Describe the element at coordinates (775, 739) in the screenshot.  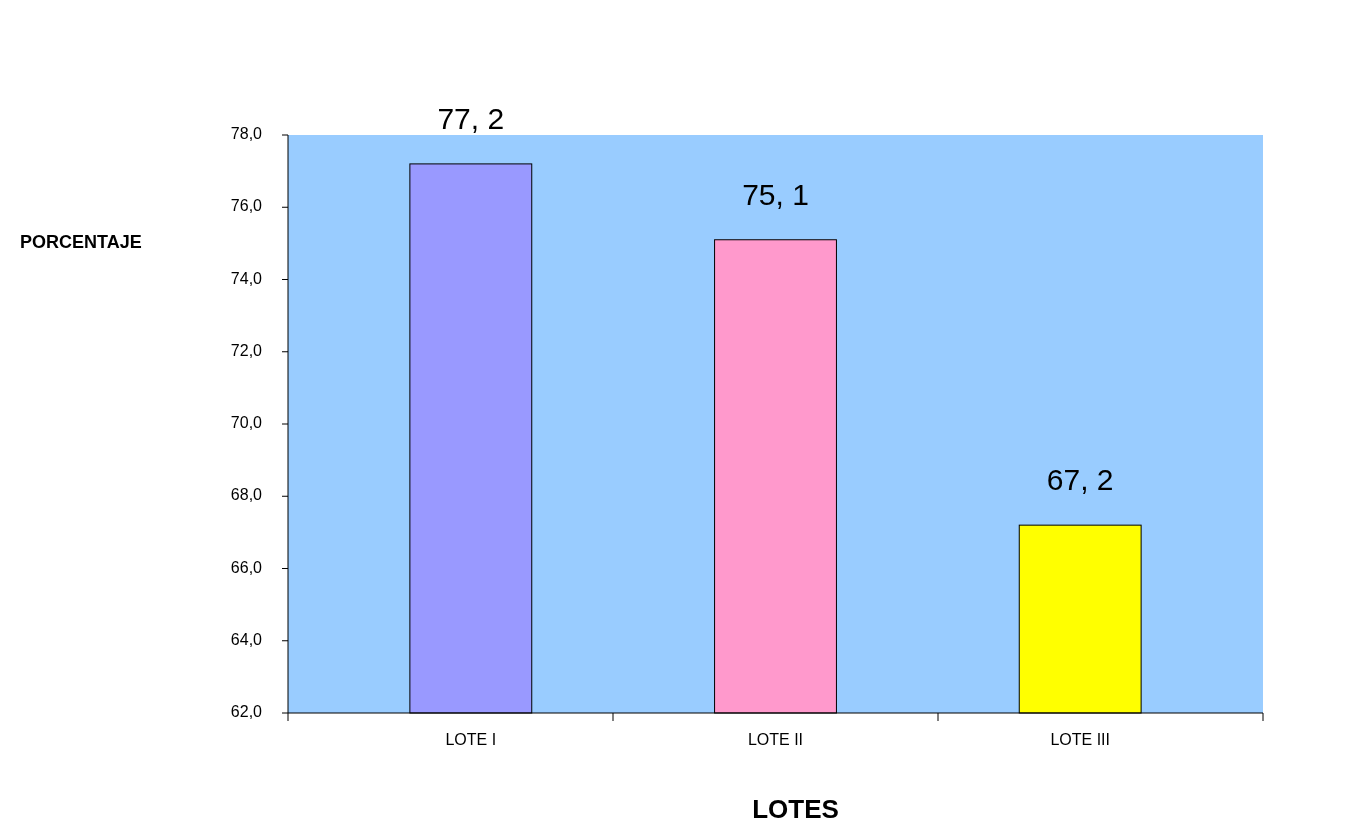
I see `x-tick-label: LOTE II` at that location.